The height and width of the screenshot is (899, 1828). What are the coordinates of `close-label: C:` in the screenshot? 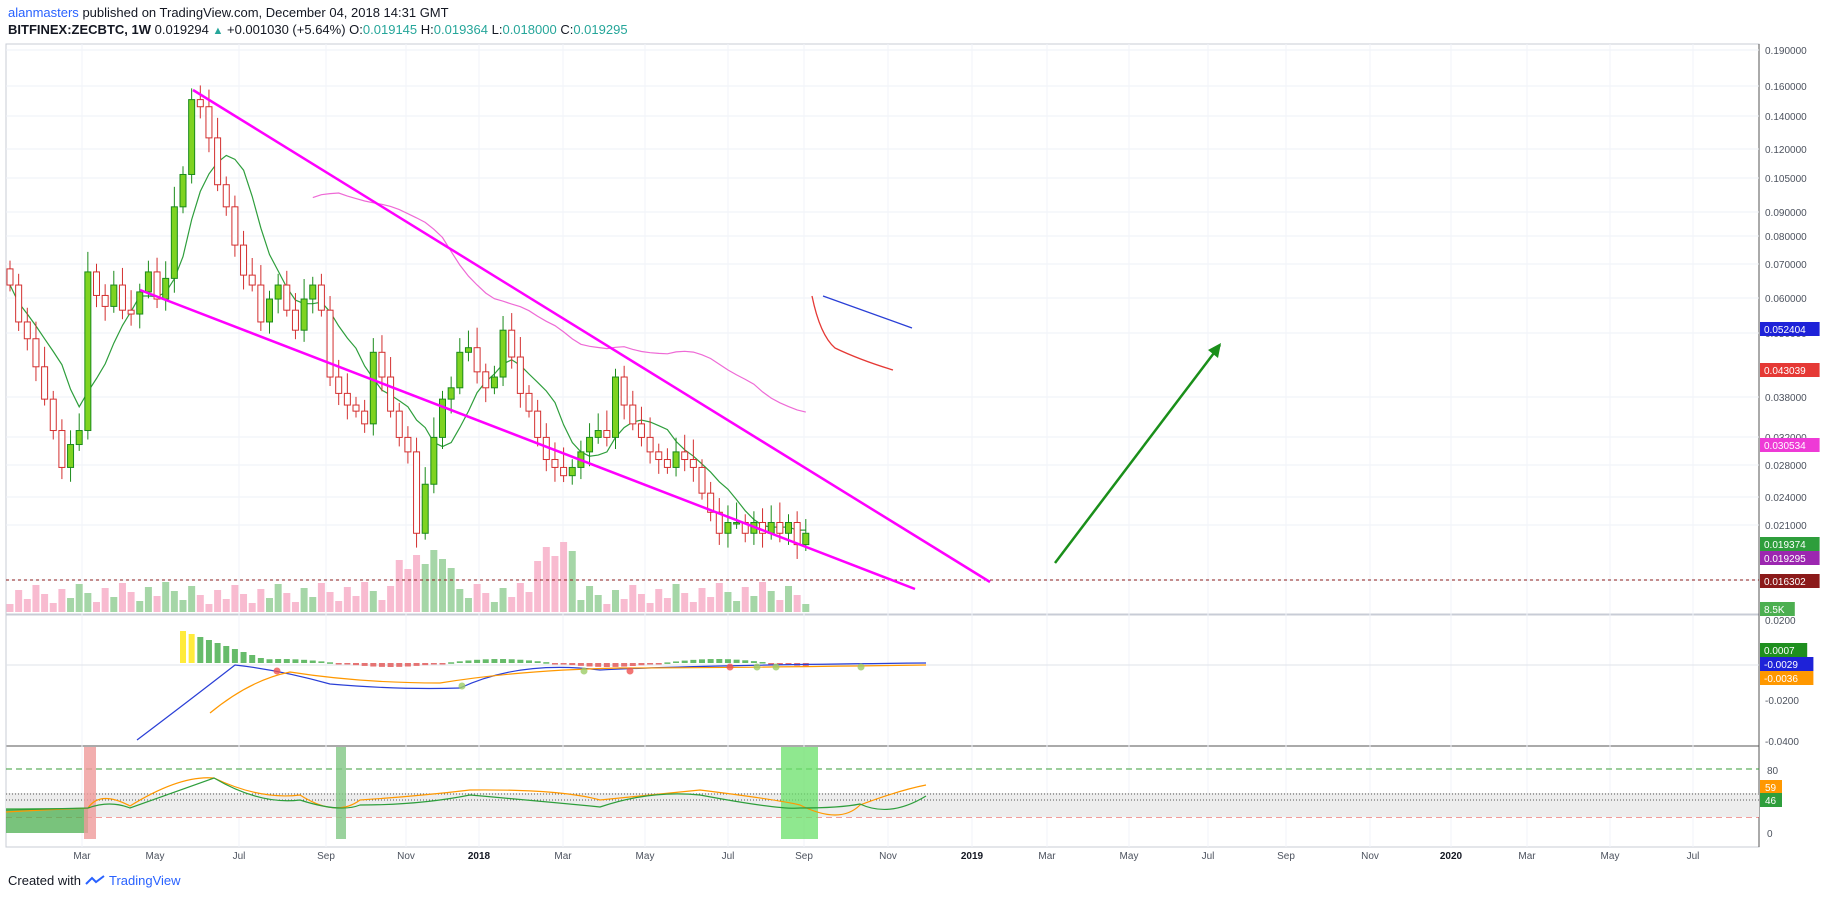 It's located at (567, 29).